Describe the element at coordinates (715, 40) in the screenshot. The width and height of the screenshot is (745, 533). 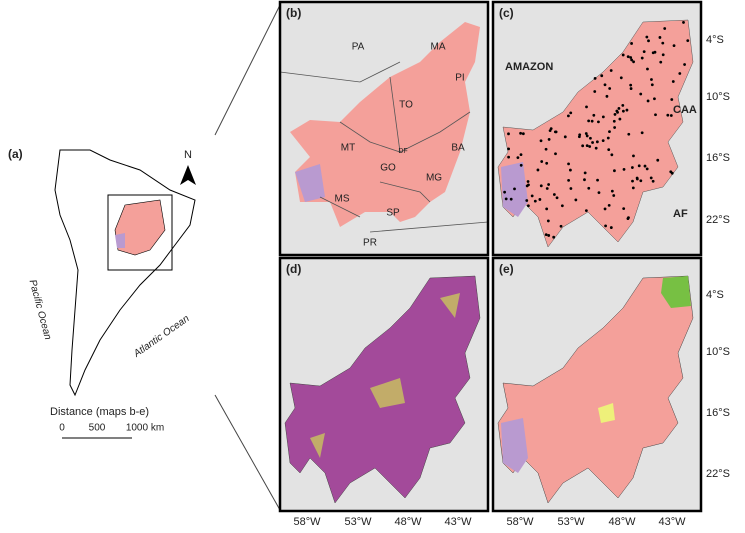
I see `lat-label: 4°S` at that location.